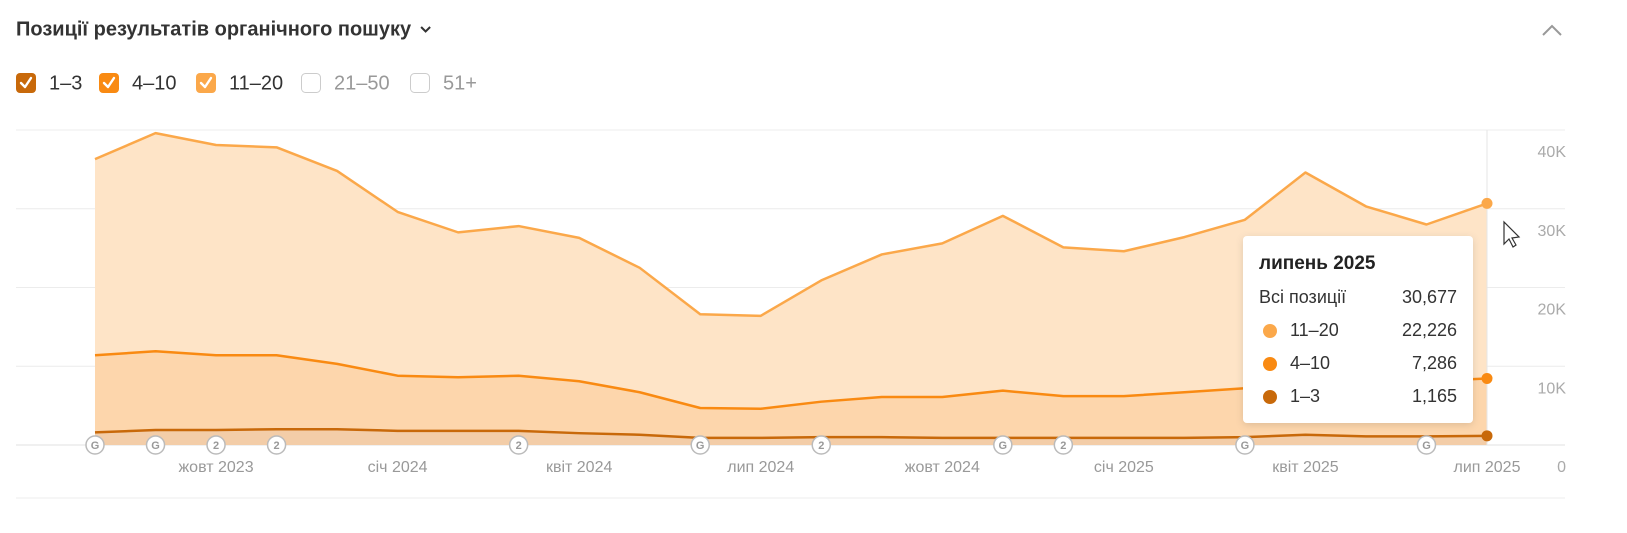  Describe the element at coordinates (791, 434) in the screenshot. I see `series-line` at that location.